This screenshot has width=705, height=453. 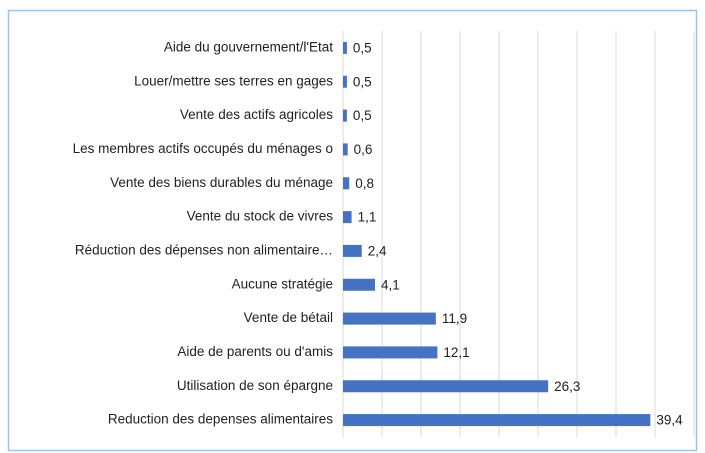 I want to click on data-label: 26,3, so click(x=567, y=386).